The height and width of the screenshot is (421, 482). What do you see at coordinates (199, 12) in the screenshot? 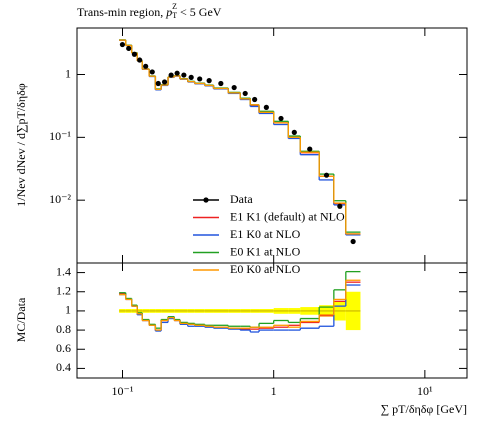
I see `title-rest: < 5 GeV` at bounding box center [199, 12].